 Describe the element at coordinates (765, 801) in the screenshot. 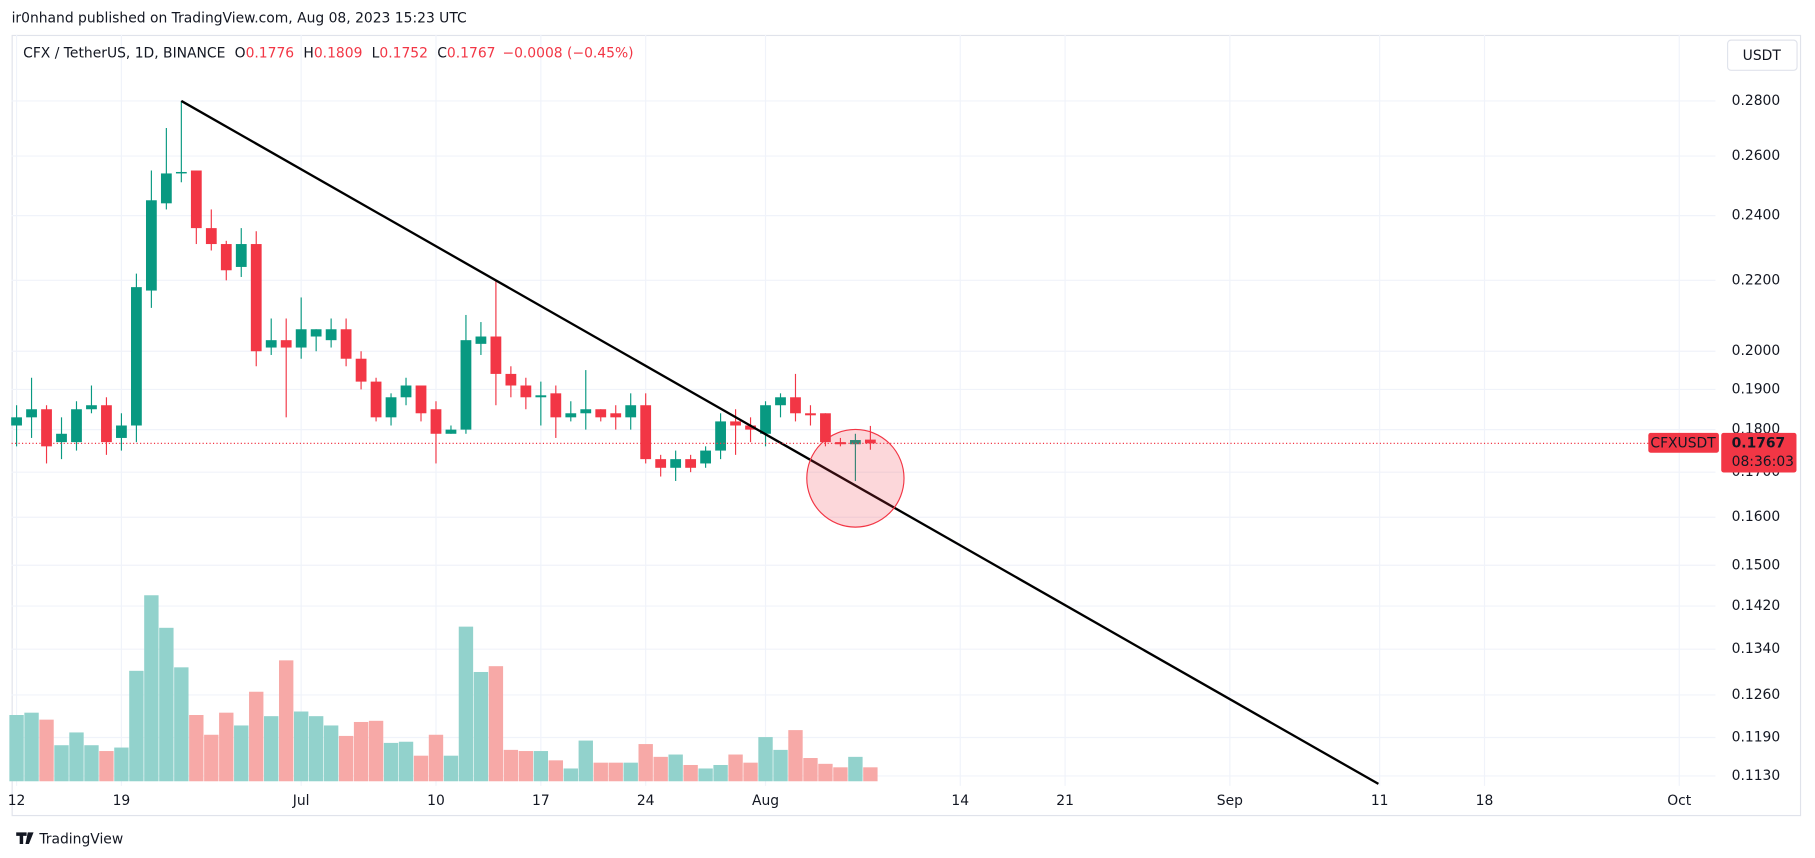

I see `x-tick-label: Aug` at that location.